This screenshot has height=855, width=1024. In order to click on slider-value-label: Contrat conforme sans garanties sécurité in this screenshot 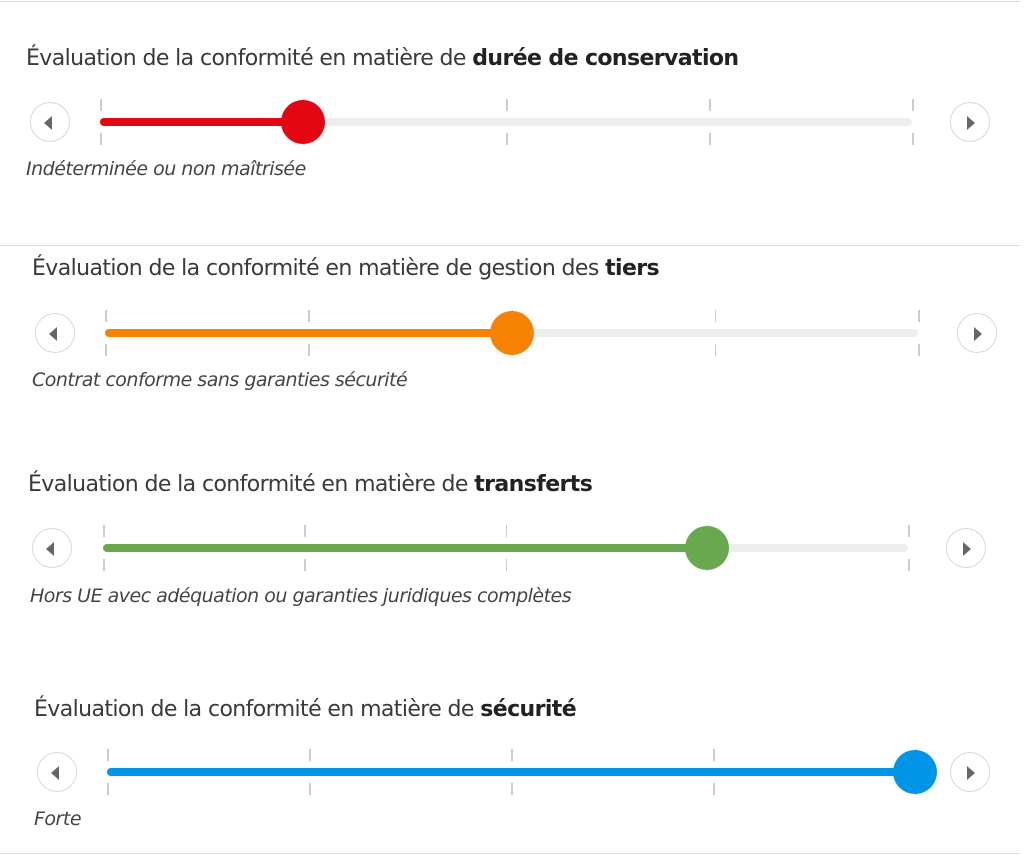, I will do `click(220, 380)`.